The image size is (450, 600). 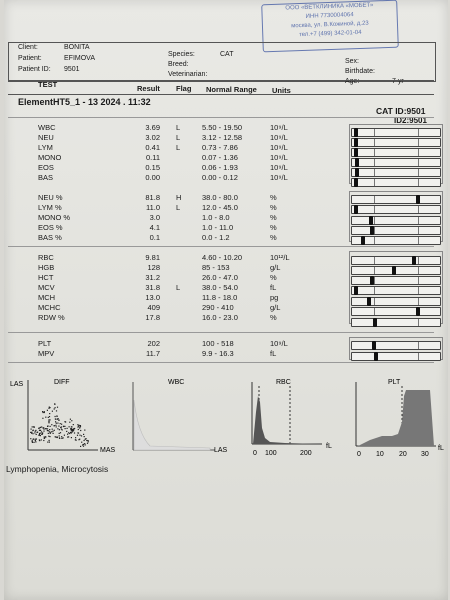 What do you see at coordinates (220, 207) in the screenshot?
I see `normal-range: 12.0 - 45.0` at bounding box center [220, 207].